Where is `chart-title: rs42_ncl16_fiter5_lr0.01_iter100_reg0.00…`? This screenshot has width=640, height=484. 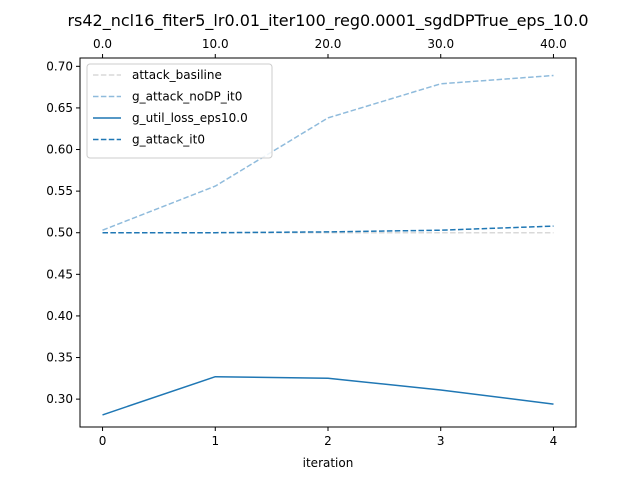
chart-title: rs42_ncl16_fiter5_lr0.01_iter100_reg0.00… is located at coordinates (327, 21).